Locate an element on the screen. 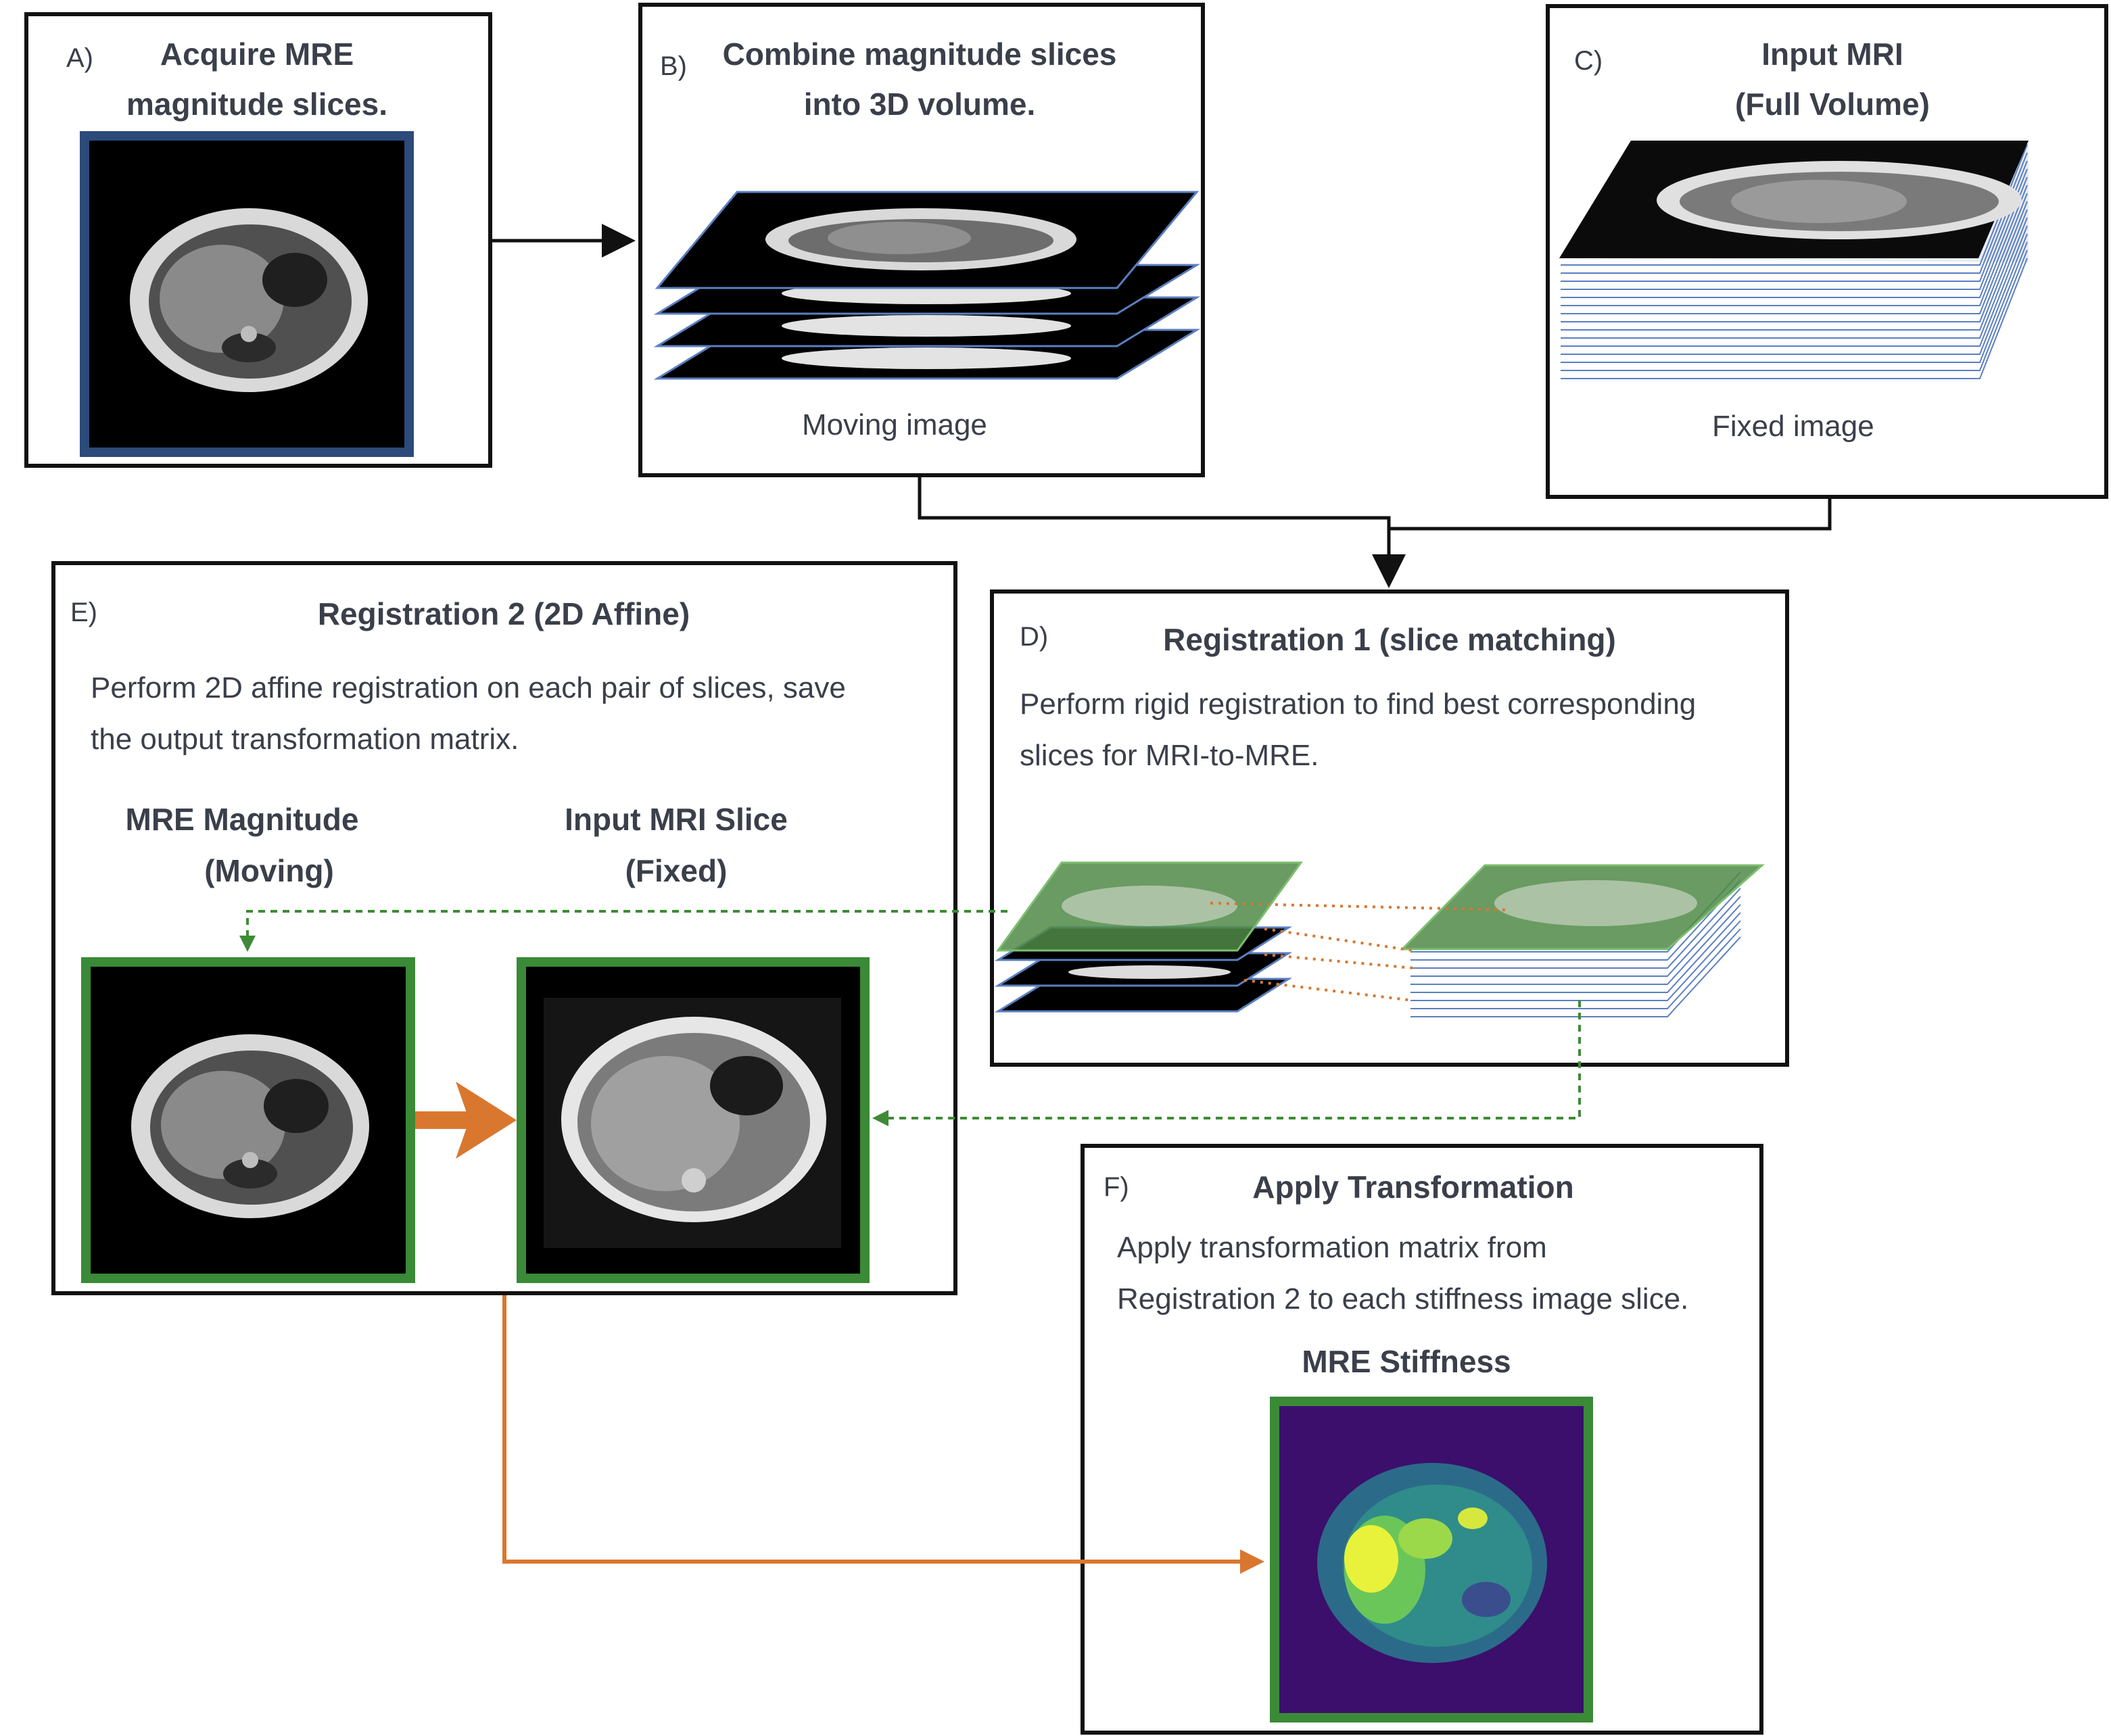 This screenshot has width=2111, height=1736. panel-d-title: Registration 1 (slice matching) is located at coordinates (1389, 639).